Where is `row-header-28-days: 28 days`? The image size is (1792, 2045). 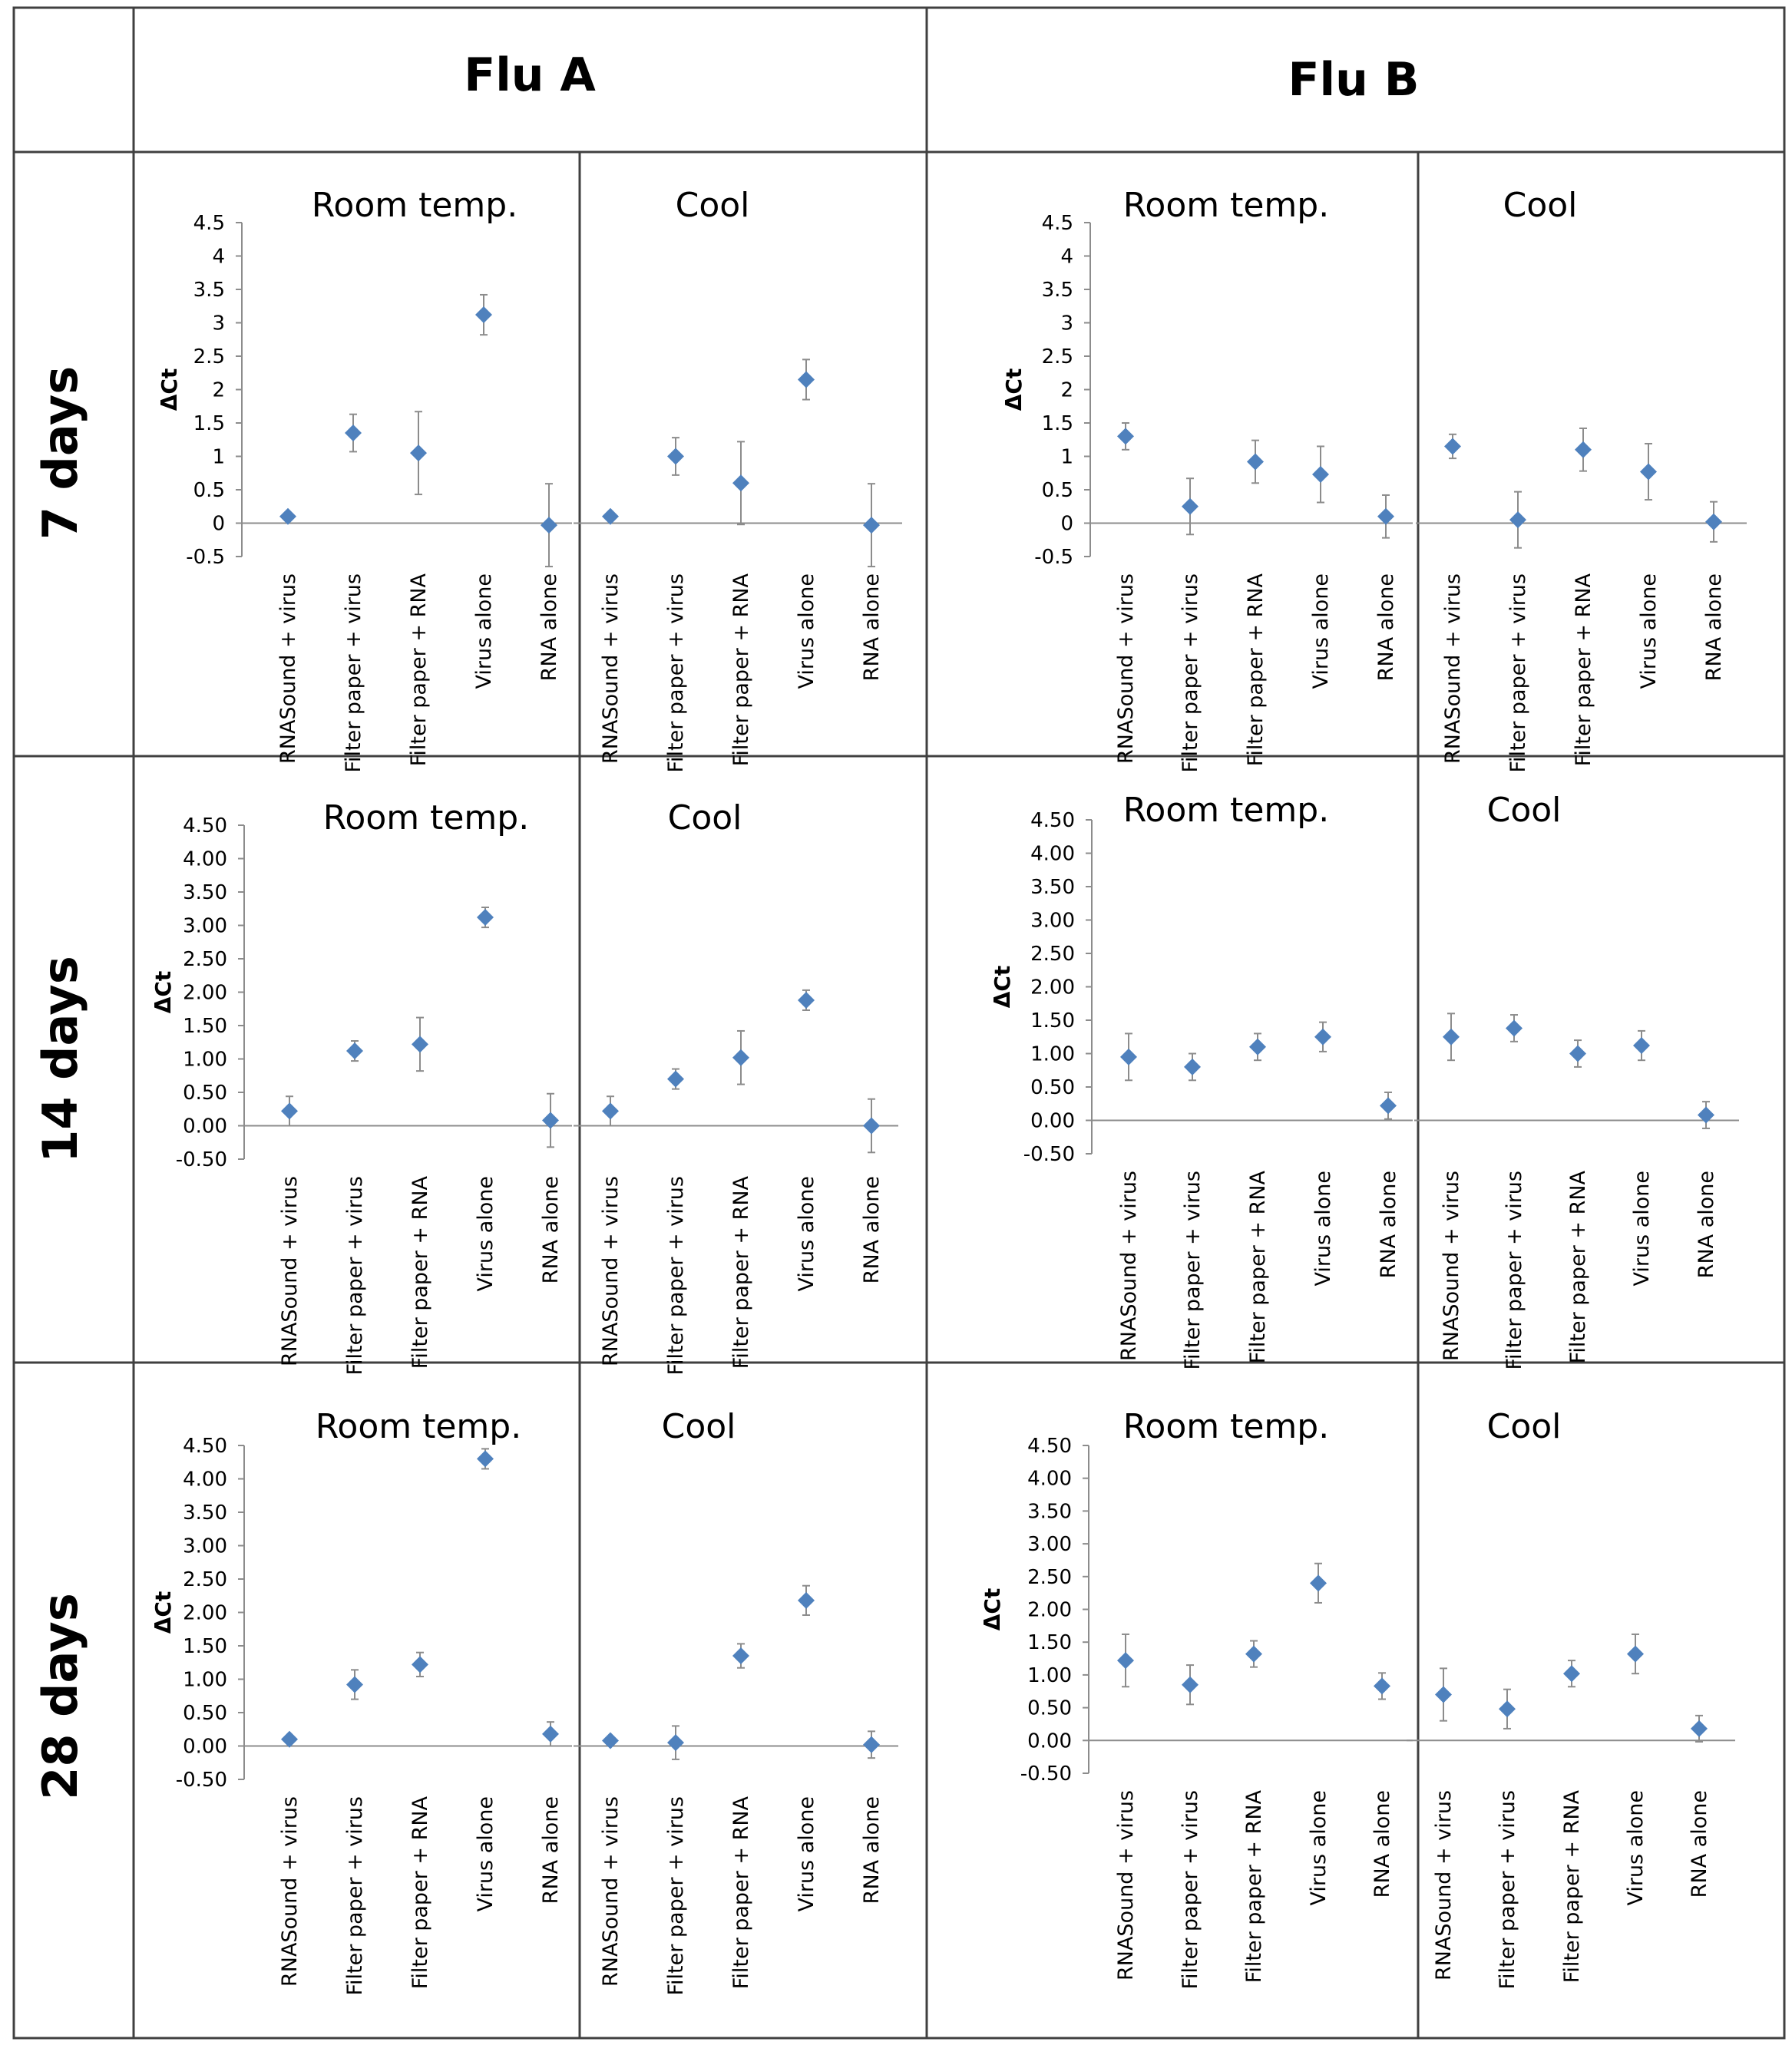 row-header-28-days: 28 days is located at coordinates (60, 1696).